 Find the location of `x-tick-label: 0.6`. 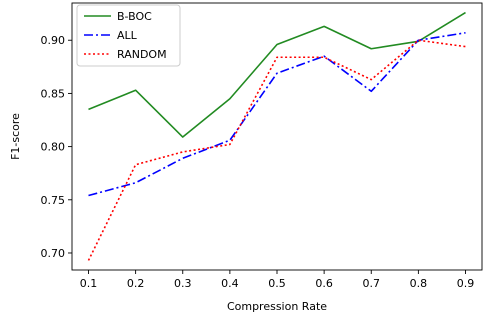

x-tick-label: 0.6 is located at coordinates (324, 283).